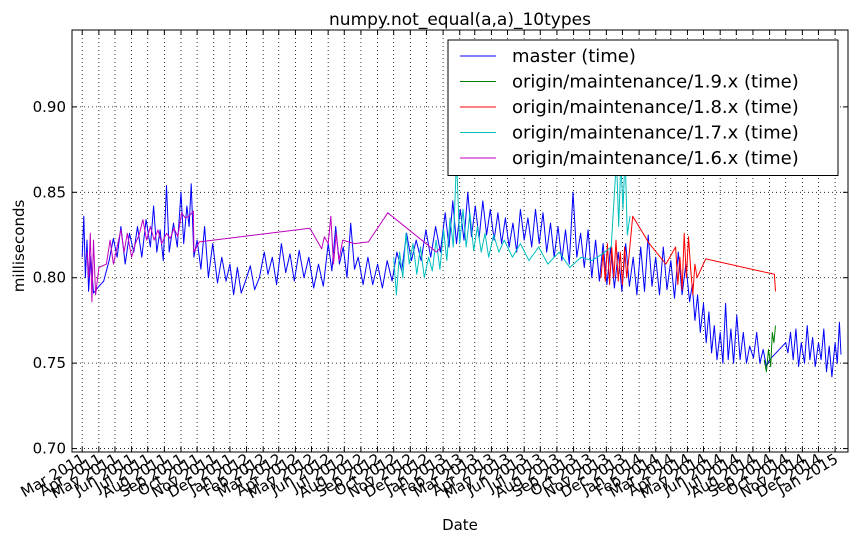 The image size is (858, 542). I want to click on y-axis-label: milliseconds, so click(19, 246).